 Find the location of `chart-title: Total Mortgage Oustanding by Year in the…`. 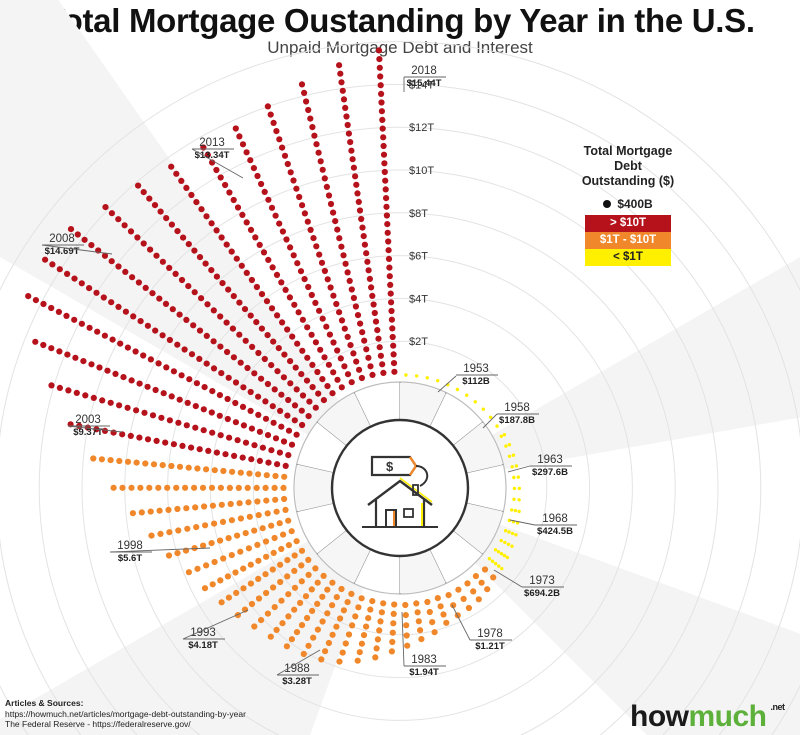

chart-title: Total Mortgage Oustanding by Year in the… is located at coordinates (400, 20).